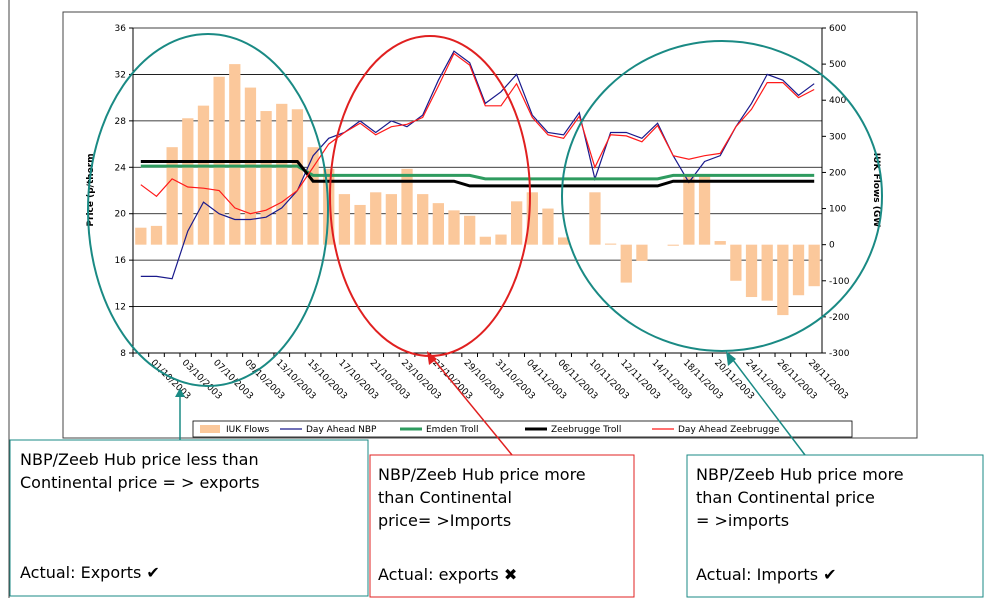 The width and height of the screenshot is (992, 605). I want to click on y-axis-label: Price (p/therm, so click(91, 189).